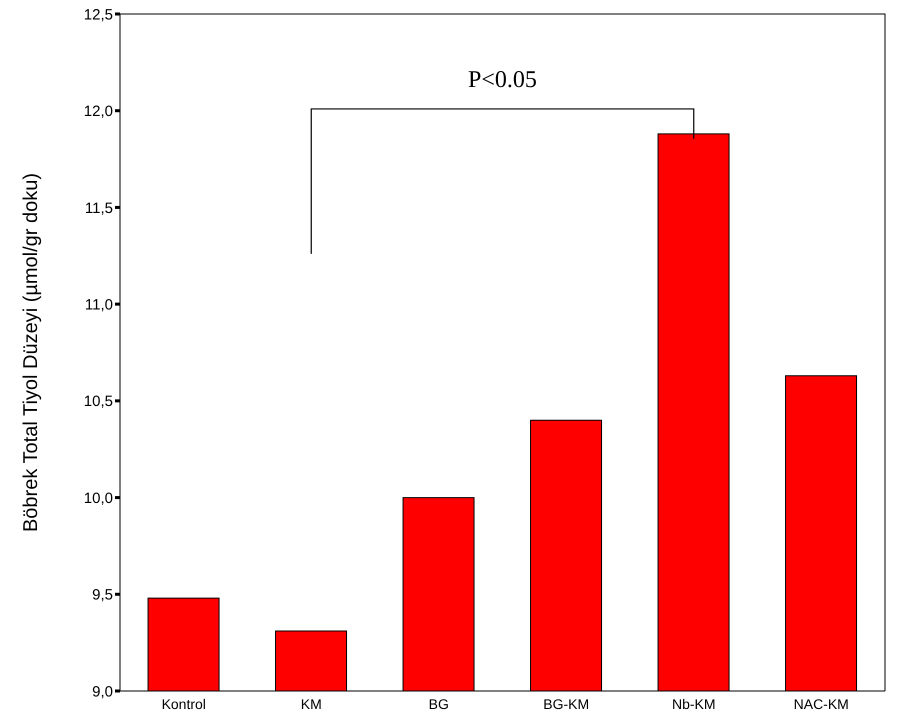 Image resolution: width=901 pixels, height=720 pixels. What do you see at coordinates (98, 401) in the screenshot?
I see `y-tick-label: 10,5` at bounding box center [98, 401].